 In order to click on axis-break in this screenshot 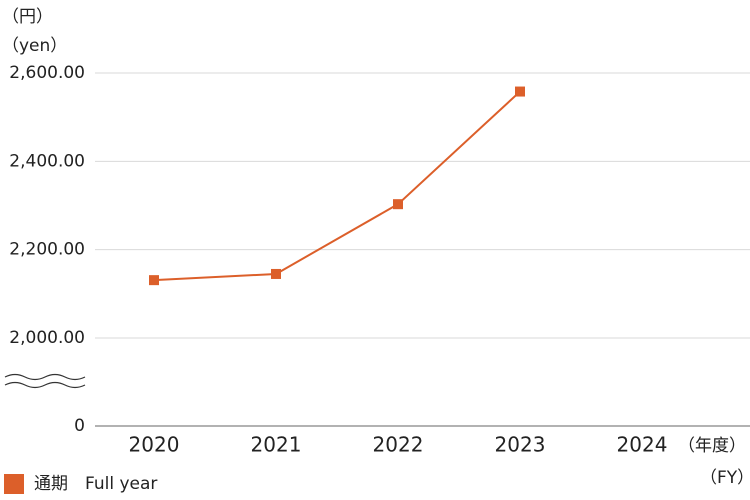, I will do `click(45, 381)`.